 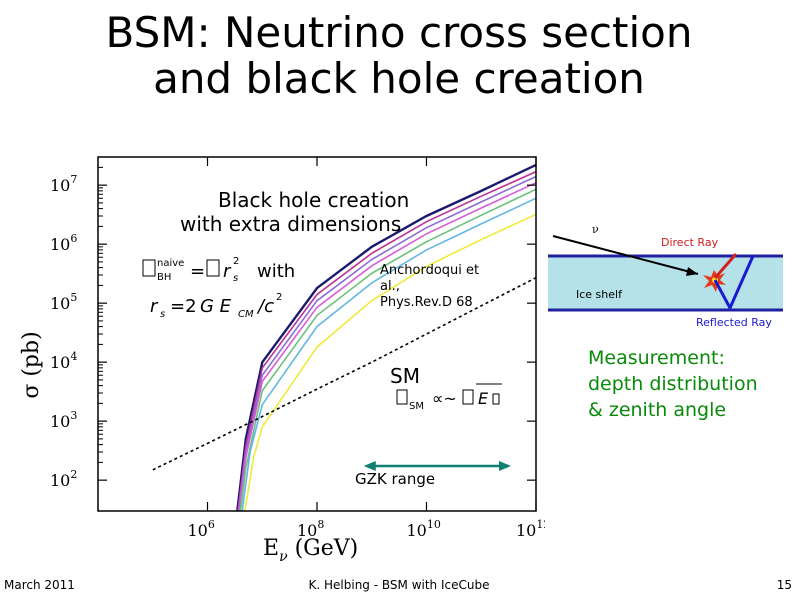 What do you see at coordinates (63, 479) in the screenshot?
I see `y-tick-label: 10²` at bounding box center [63, 479].